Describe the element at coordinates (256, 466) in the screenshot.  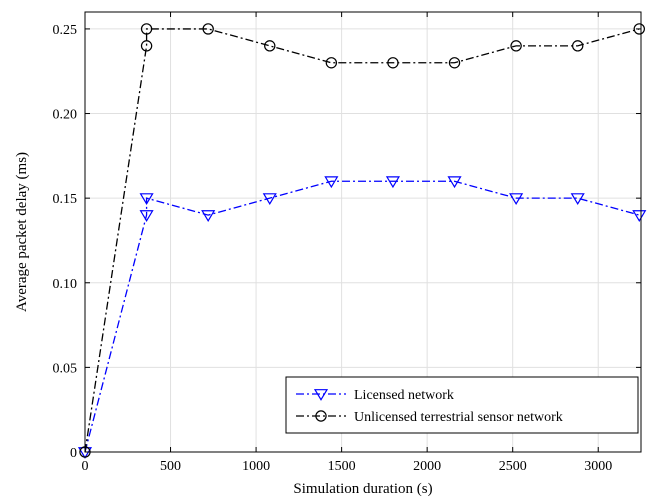
I see `x-tick-label: 1000` at that location.